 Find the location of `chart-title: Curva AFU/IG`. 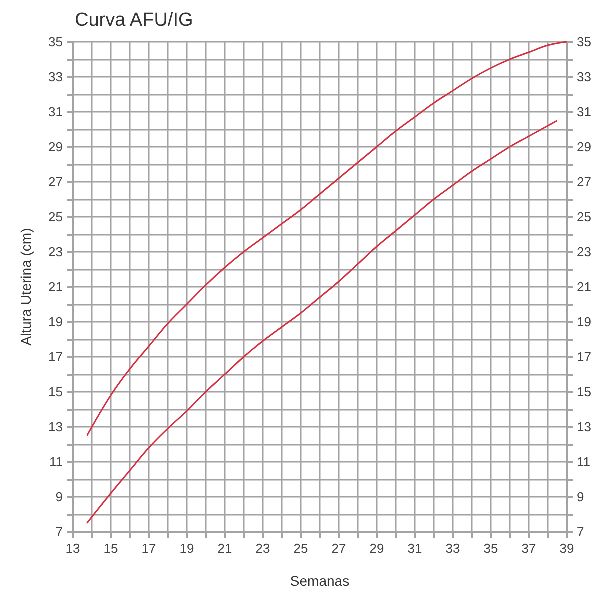

chart-title: Curva AFU/IG is located at coordinates (134, 20).